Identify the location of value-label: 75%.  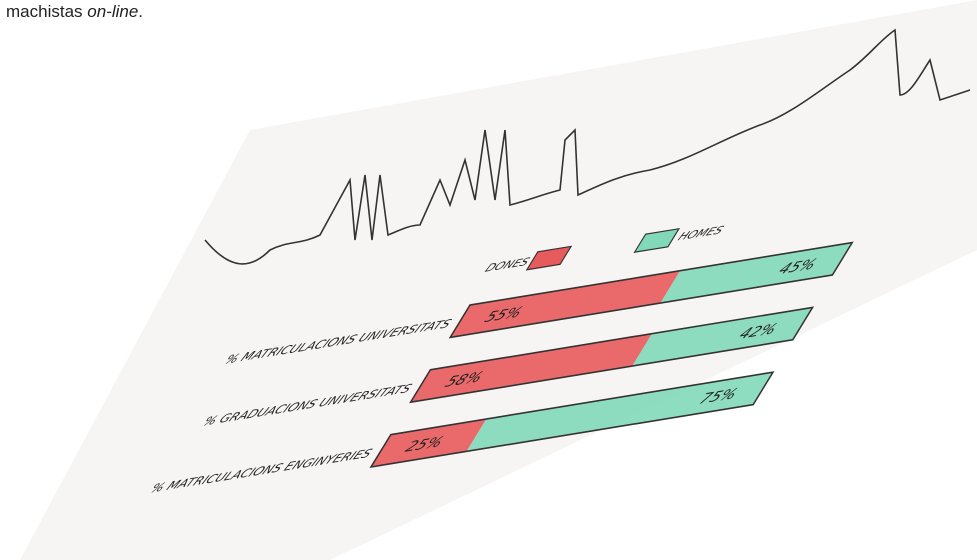
(718, 396).